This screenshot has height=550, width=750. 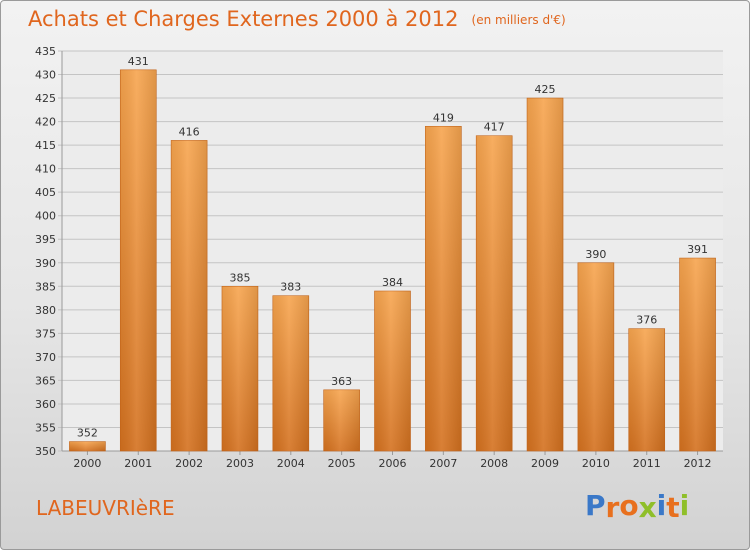 What do you see at coordinates (240, 463) in the screenshot?
I see `x-tick-label: 2003` at bounding box center [240, 463].